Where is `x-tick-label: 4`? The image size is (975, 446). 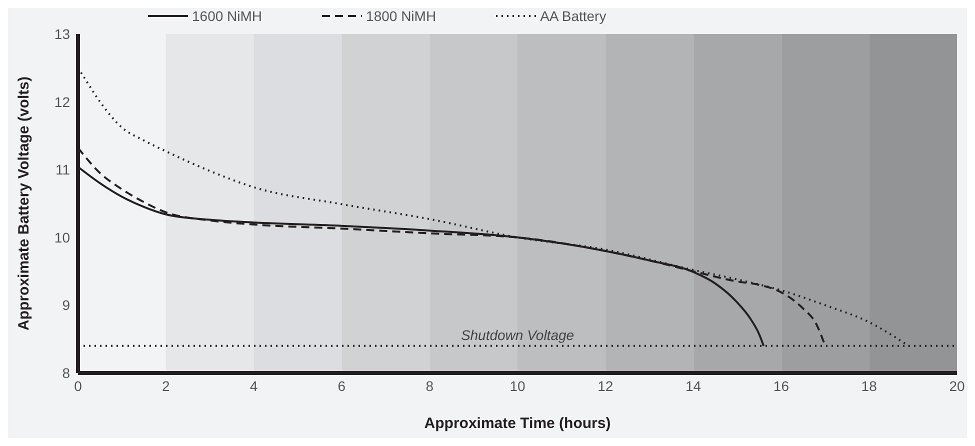
x-tick-label: 4 is located at coordinates (254, 386).